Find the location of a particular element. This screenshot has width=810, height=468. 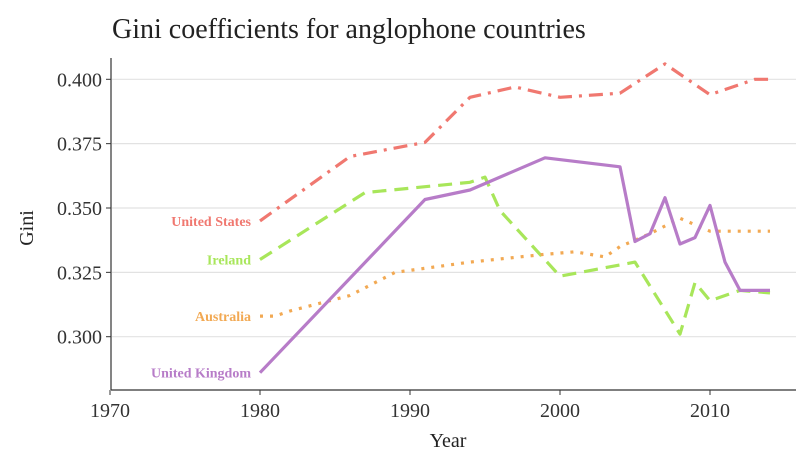

x-tick-label: 1980 is located at coordinates (260, 411).